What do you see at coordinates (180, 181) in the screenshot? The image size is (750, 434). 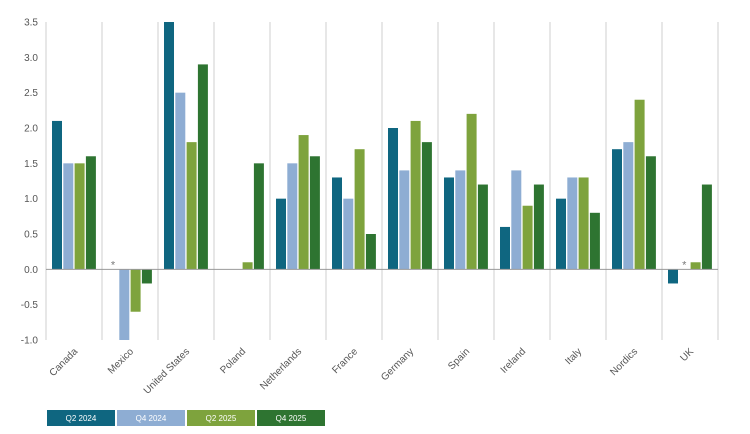 I see `bar-united-states-q4-2024` at bounding box center [180, 181].